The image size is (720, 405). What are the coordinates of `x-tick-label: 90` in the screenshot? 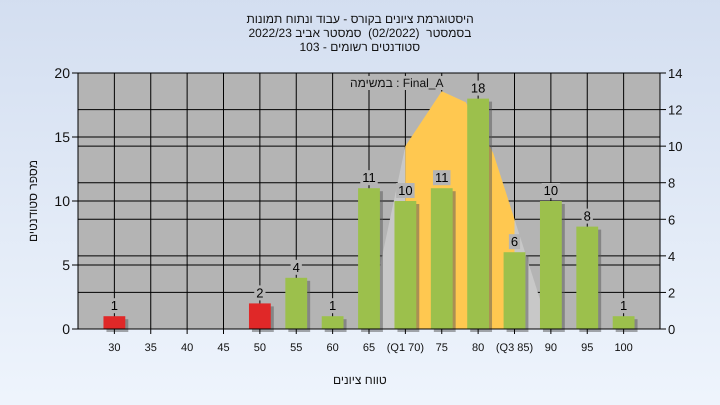 It's located at (550, 348).